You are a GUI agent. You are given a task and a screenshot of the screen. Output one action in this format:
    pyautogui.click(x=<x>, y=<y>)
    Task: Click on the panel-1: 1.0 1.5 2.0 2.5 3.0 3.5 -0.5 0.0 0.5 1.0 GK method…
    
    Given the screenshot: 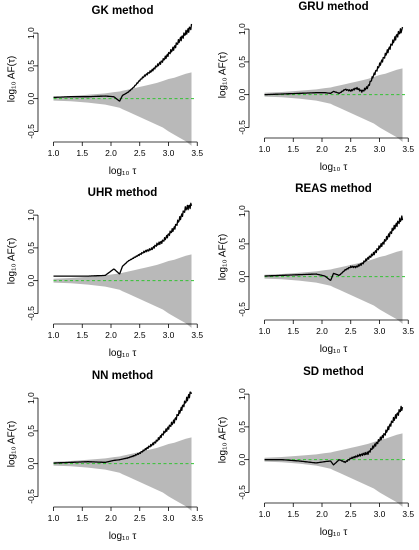 What is the action you would take?
    pyautogui.click(x=105, y=91)
    